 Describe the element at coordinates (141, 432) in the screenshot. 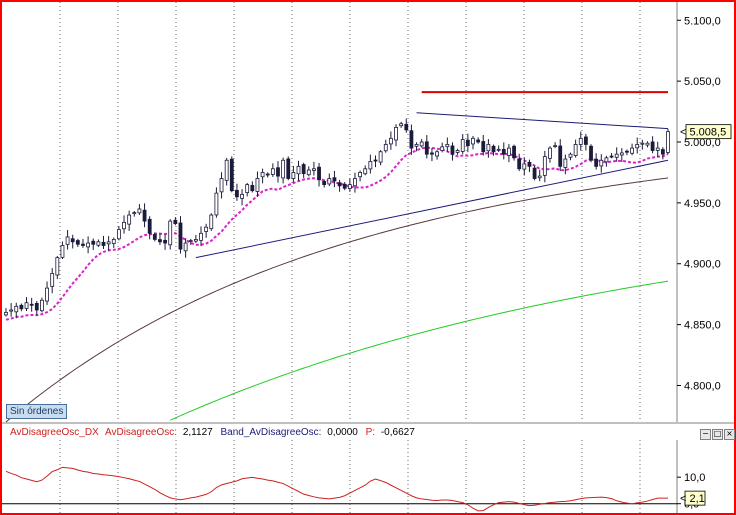

I see `osc-label: AvDisagreeOsc:` at that location.